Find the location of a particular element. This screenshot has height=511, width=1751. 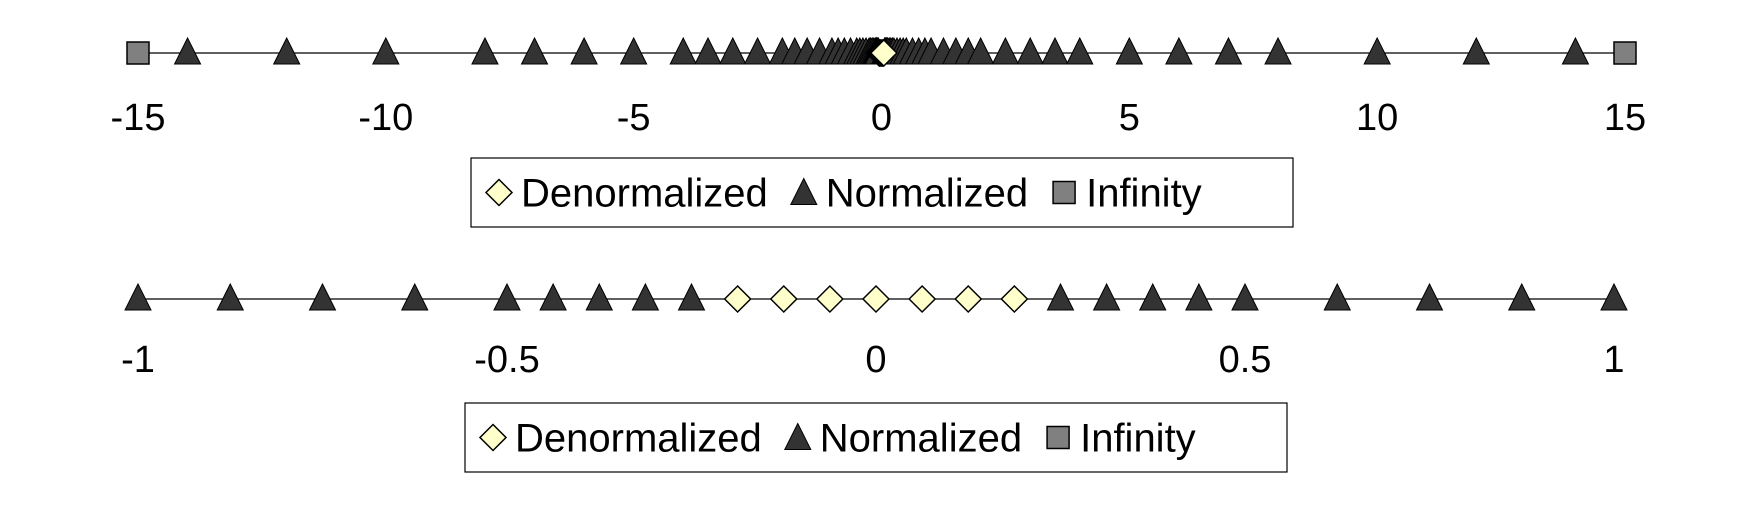

x-tick-label: 1 is located at coordinates (1613, 360).